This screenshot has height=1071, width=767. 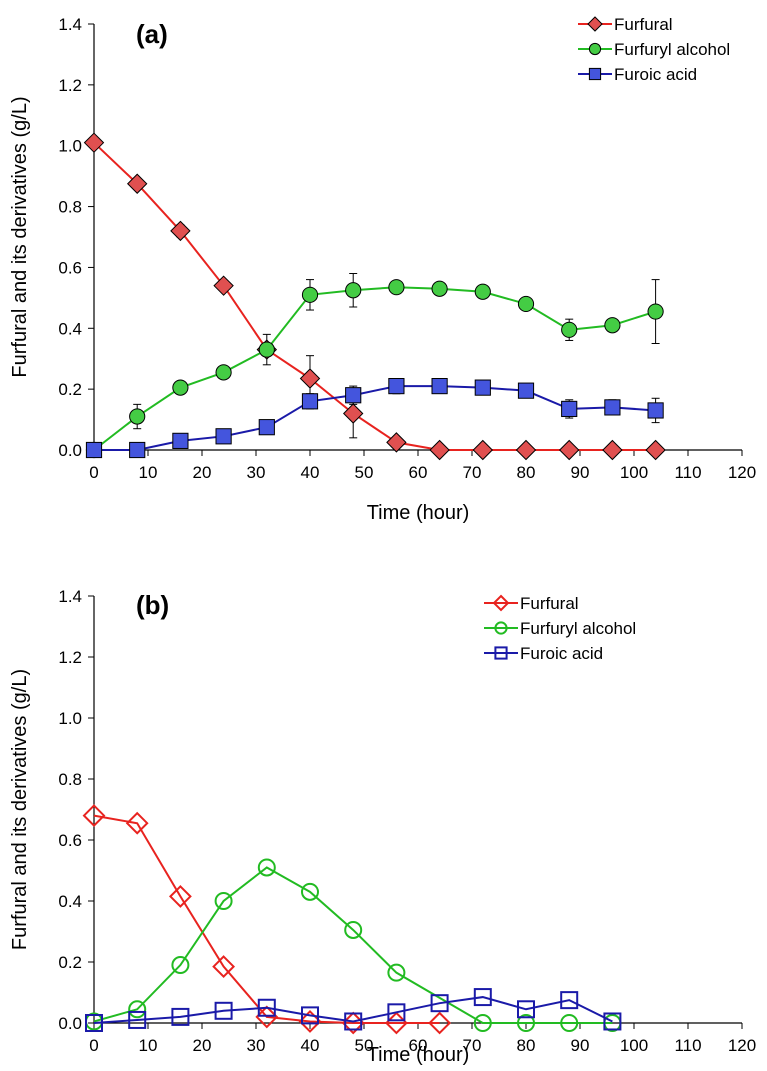 What do you see at coordinates (472, 472) in the screenshot?
I see `x-tick-label: 70` at bounding box center [472, 472].